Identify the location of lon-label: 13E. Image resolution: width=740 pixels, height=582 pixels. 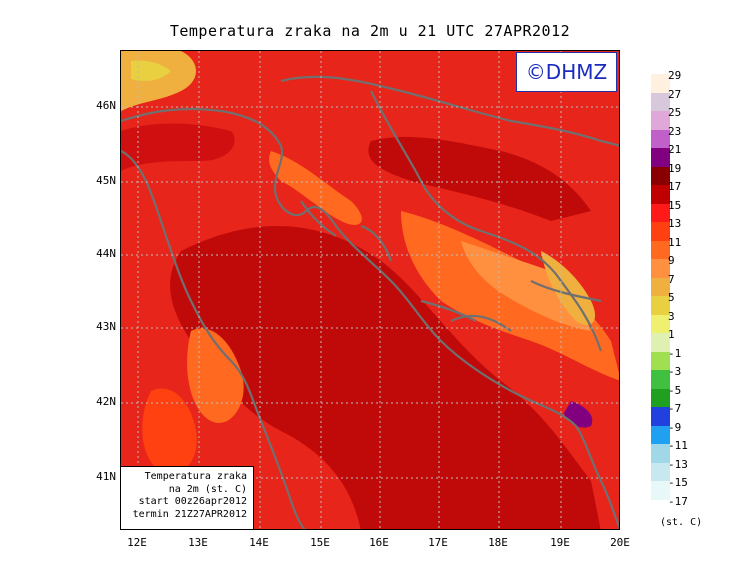
(198, 542).